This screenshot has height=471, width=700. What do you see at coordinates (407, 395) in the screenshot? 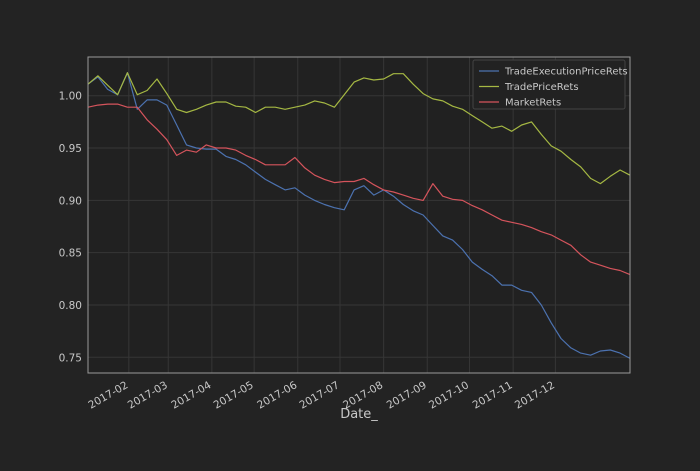
I see `x-tick-label: 2017-09` at bounding box center [407, 395].